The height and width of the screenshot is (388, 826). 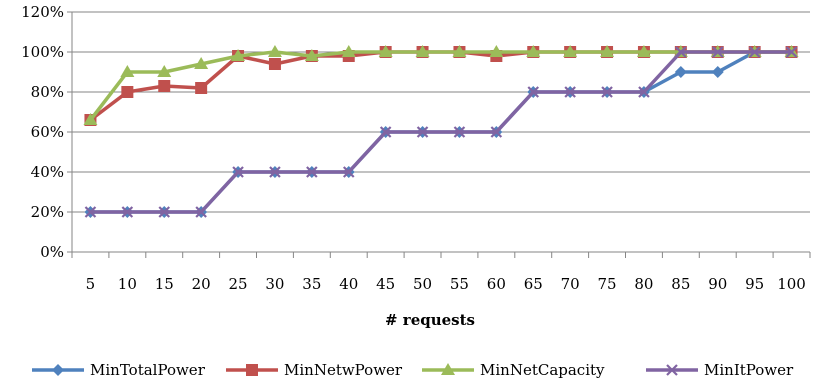 What do you see at coordinates (533, 284) in the screenshot?
I see `x-tick-label: 65` at bounding box center [533, 284].